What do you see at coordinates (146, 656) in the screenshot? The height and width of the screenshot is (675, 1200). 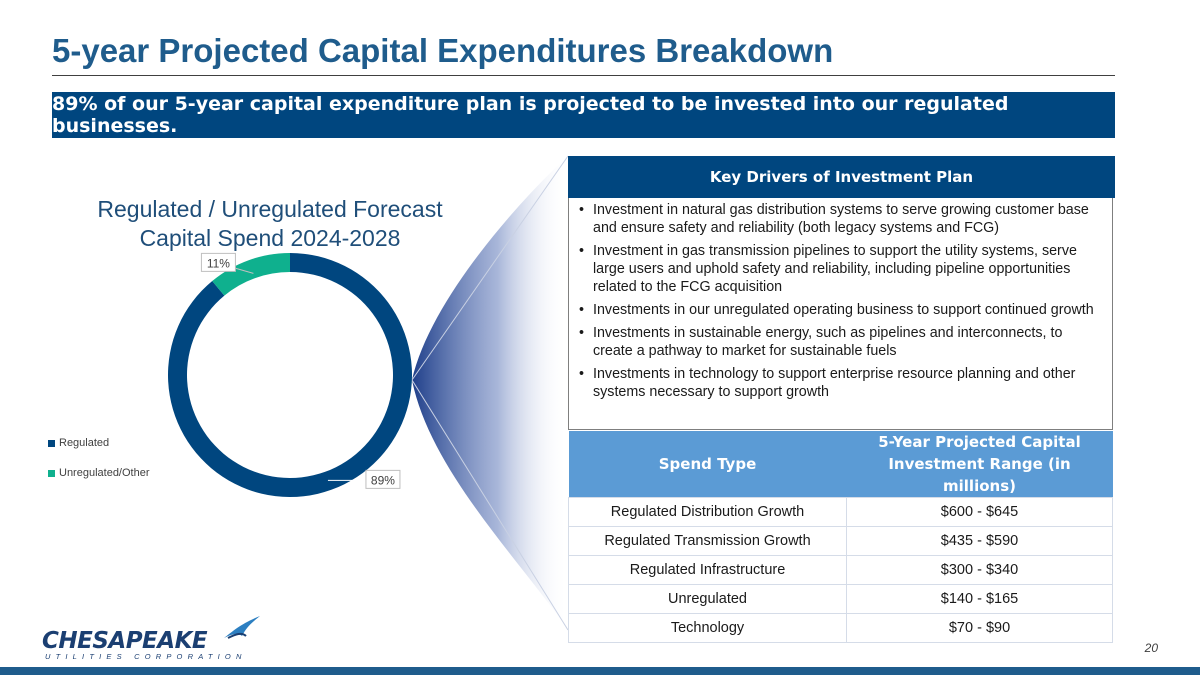 I see `logo-tagline: UTILITIES CORPORATION` at bounding box center [146, 656].